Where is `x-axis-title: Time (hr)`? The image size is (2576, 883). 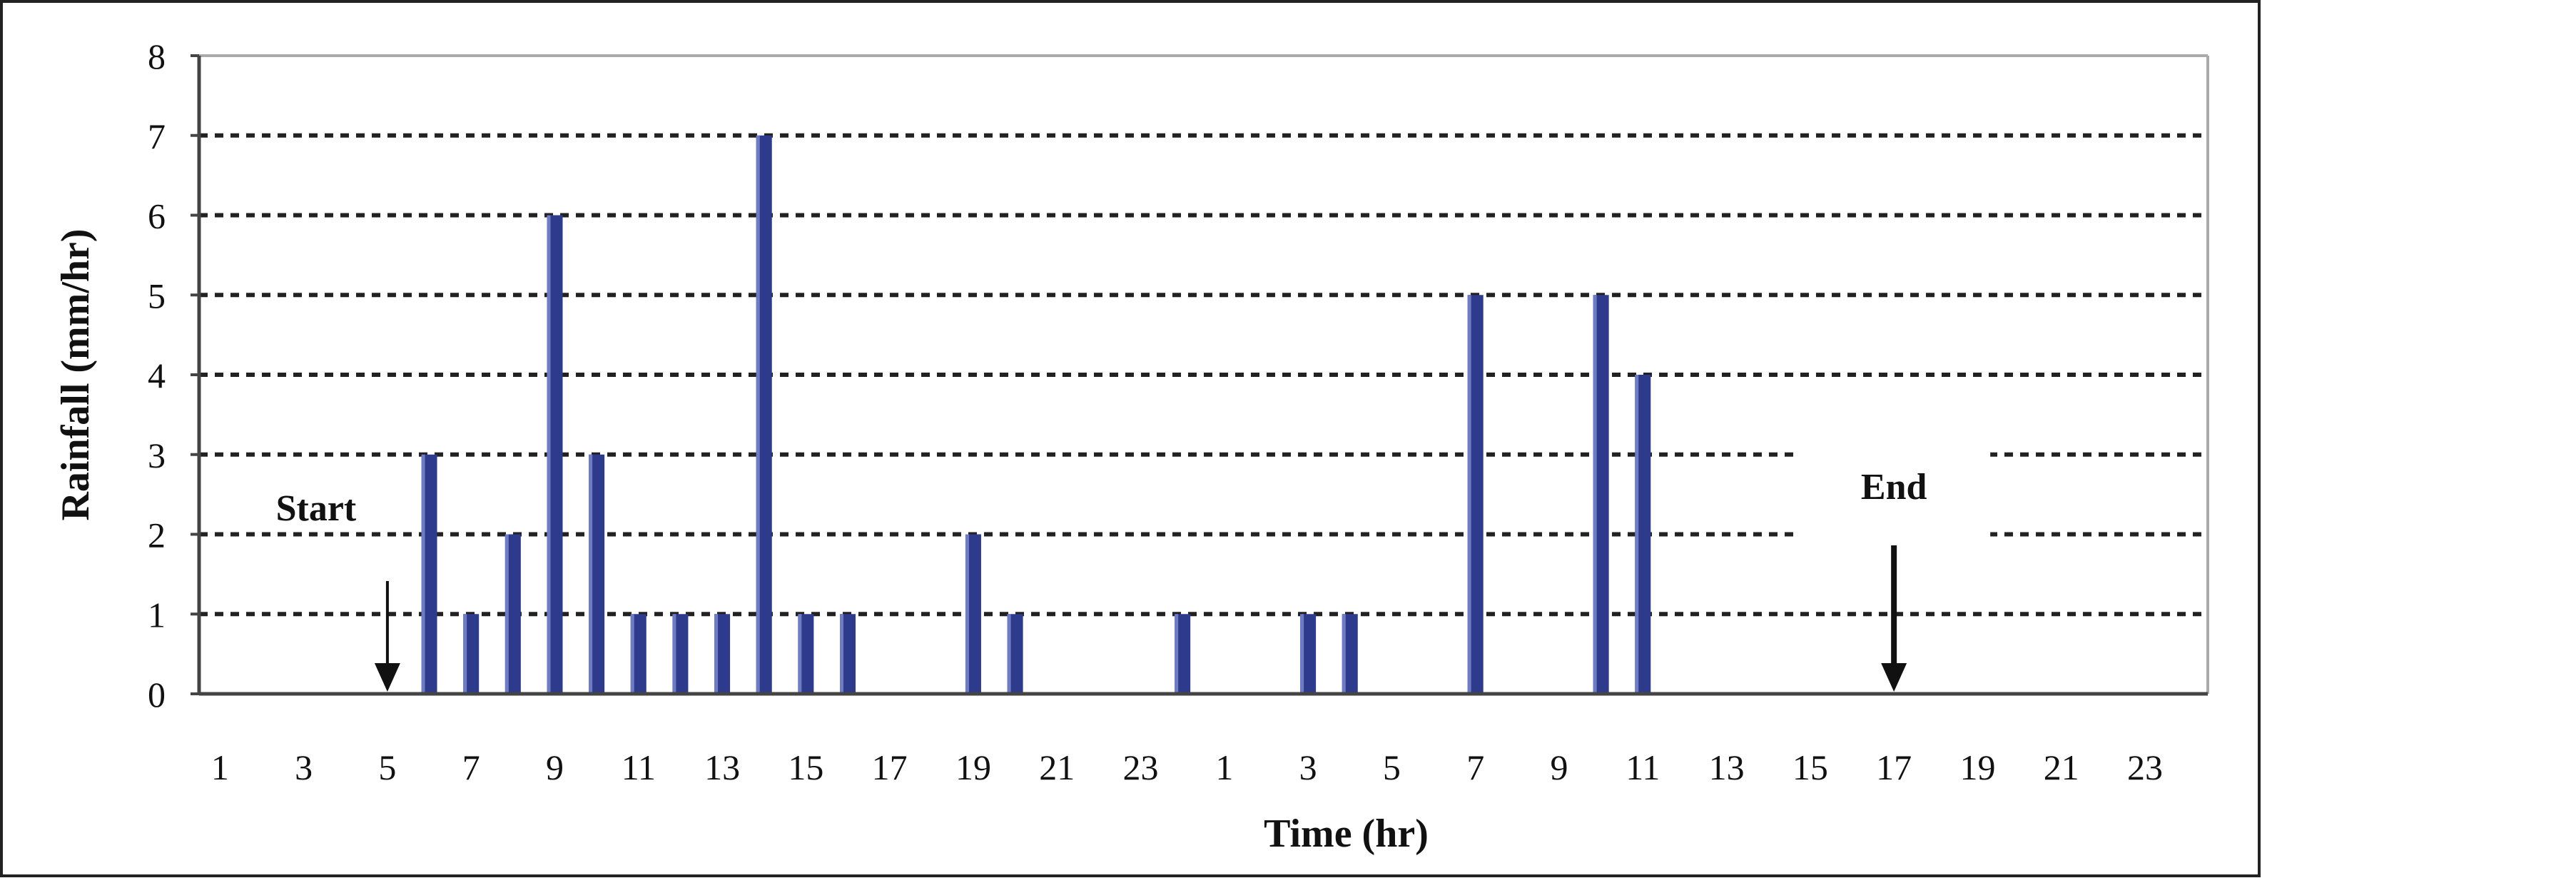
x-axis-title: Time (hr) is located at coordinates (1346, 834).